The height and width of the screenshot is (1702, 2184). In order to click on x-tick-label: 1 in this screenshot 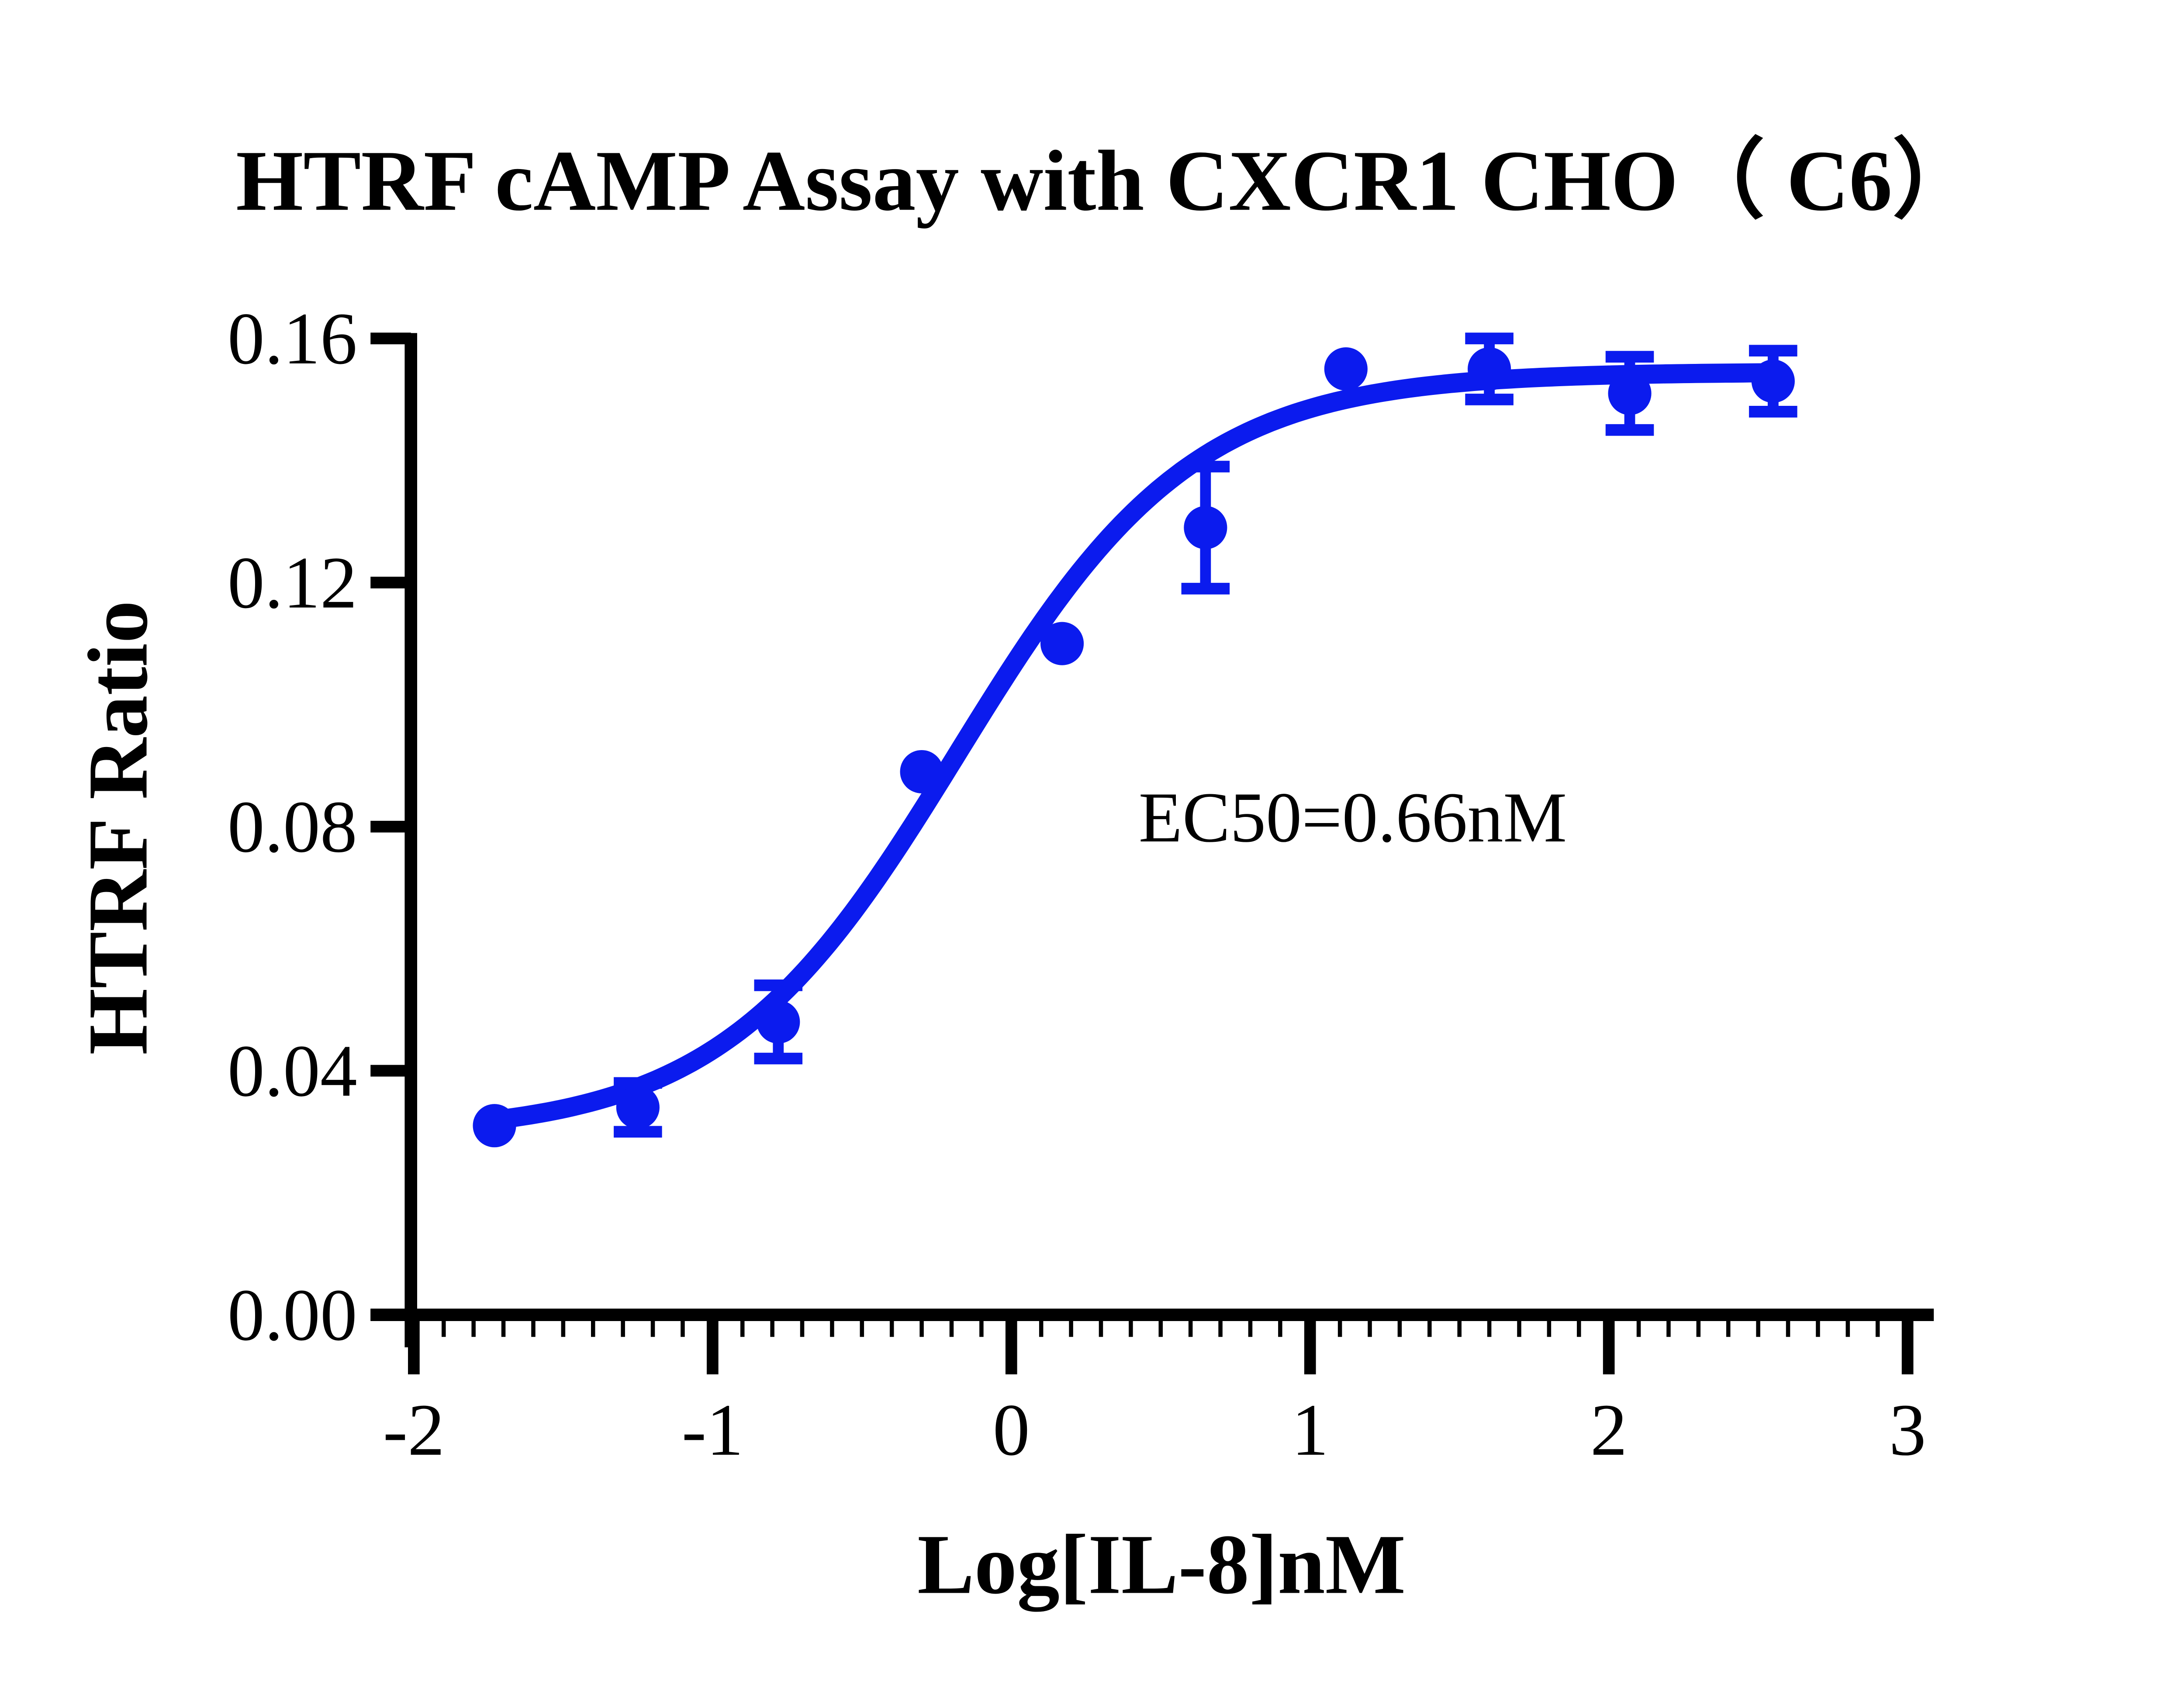, I will do `click(1310, 1430)`.